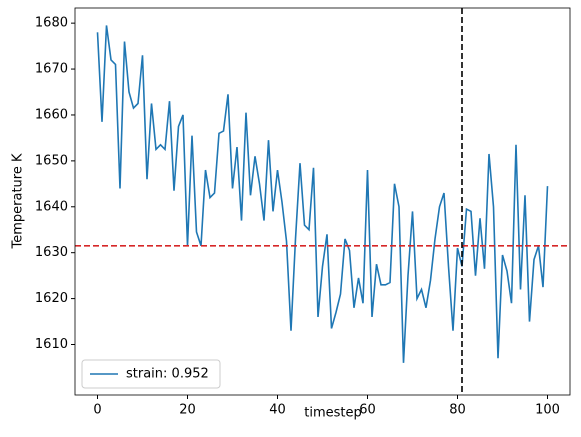 This screenshot has width=581, height=437. I want to click on y-tick-label: 1650, so click(51, 160).